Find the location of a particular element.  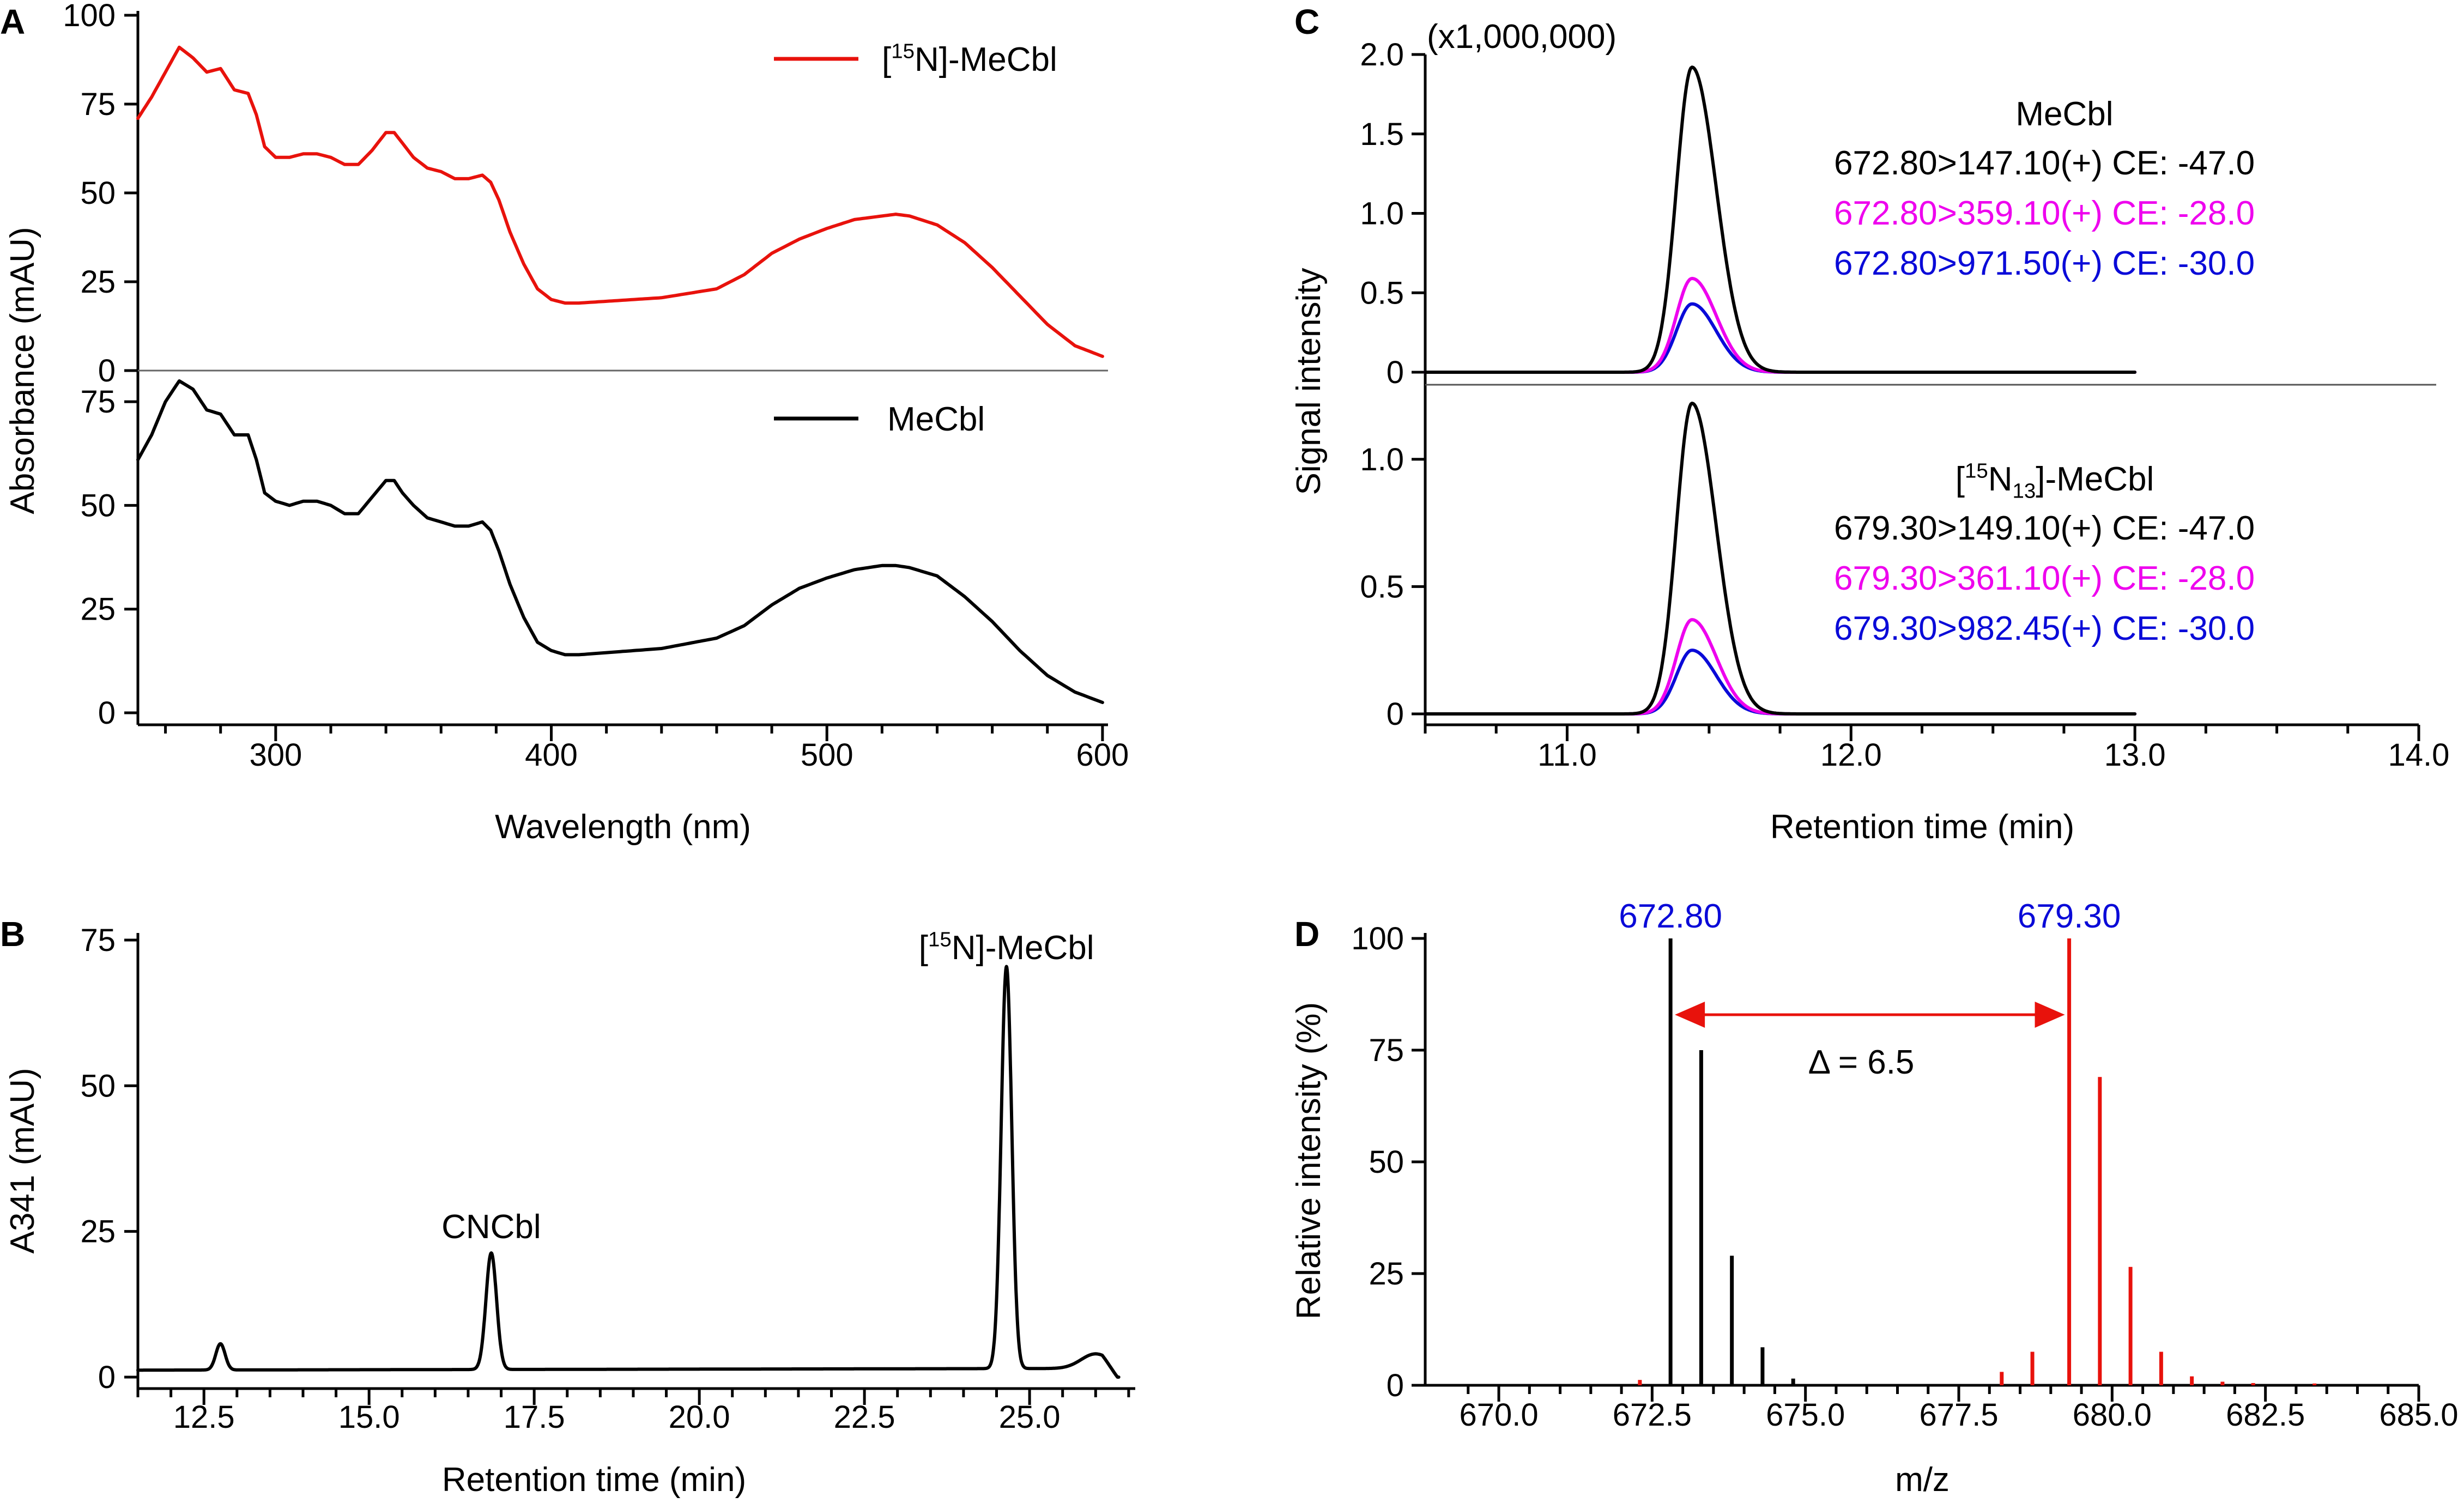

panel-c-bottom-legend-entry: 679.30>982.45(+) CE: -30.0 is located at coordinates (2044, 628).